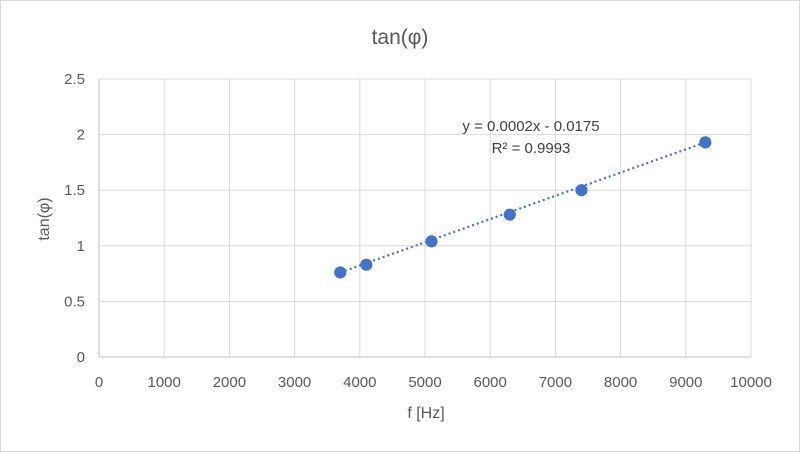 The height and width of the screenshot is (452, 800). What do you see at coordinates (81, 357) in the screenshot?
I see `y-tick-label: 0` at bounding box center [81, 357].